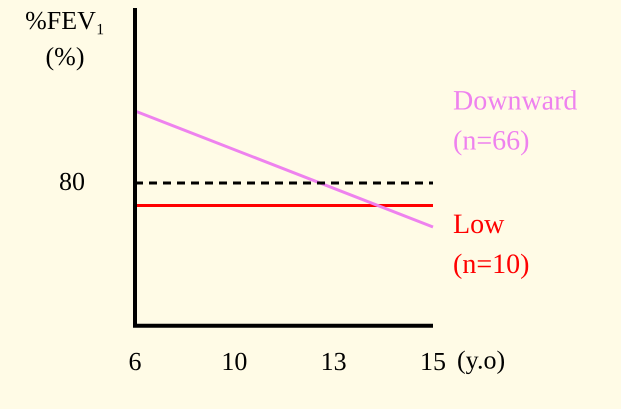 This screenshot has width=621, height=409. What do you see at coordinates (481, 360) in the screenshot?
I see `x-axis-title: (y.o)` at bounding box center [481, 360].